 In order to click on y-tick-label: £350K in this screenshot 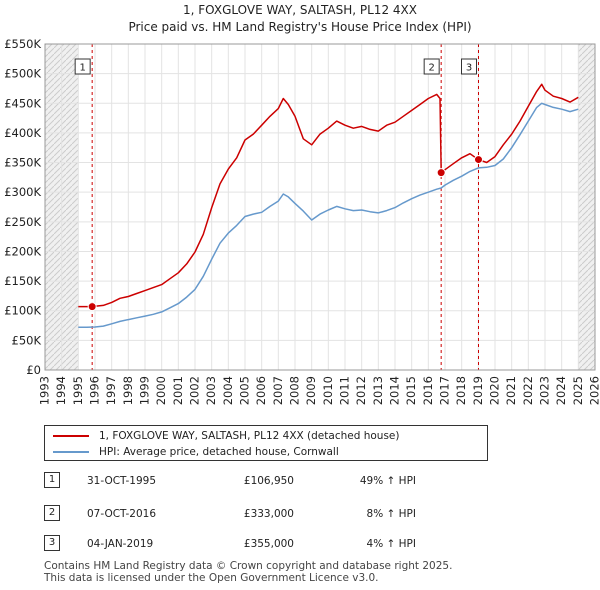, I will do `click(22, 163)`.